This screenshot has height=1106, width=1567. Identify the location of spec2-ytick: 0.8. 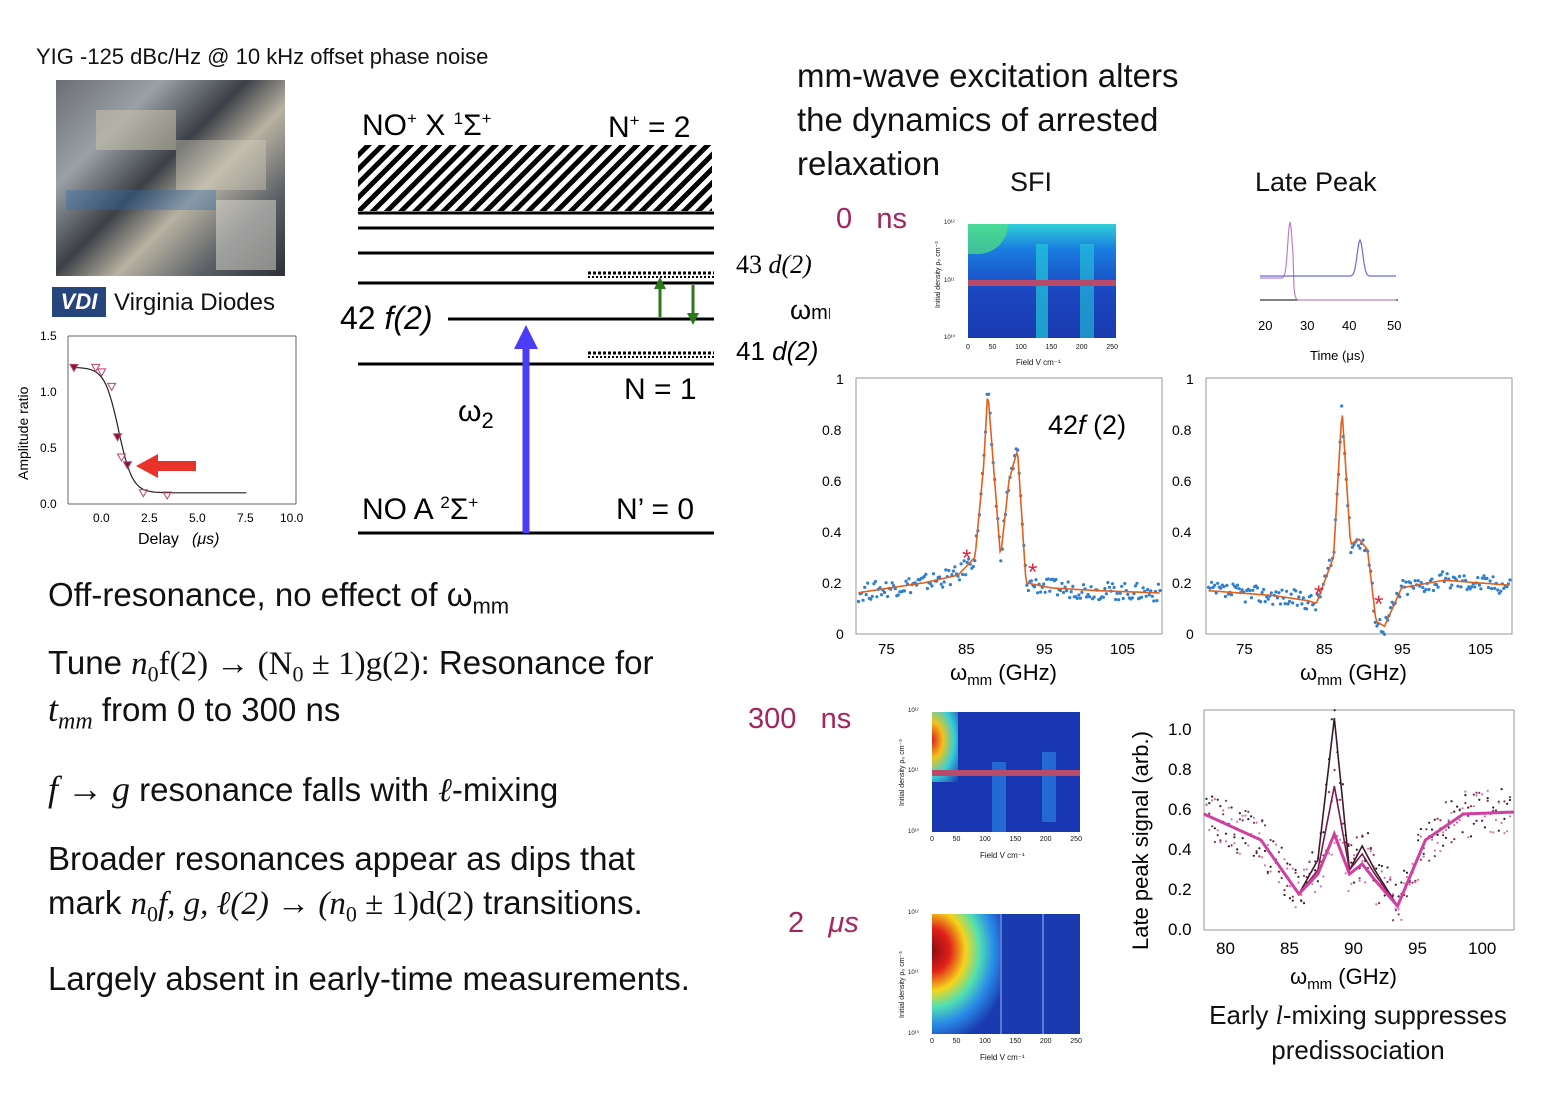
(1182, 430).